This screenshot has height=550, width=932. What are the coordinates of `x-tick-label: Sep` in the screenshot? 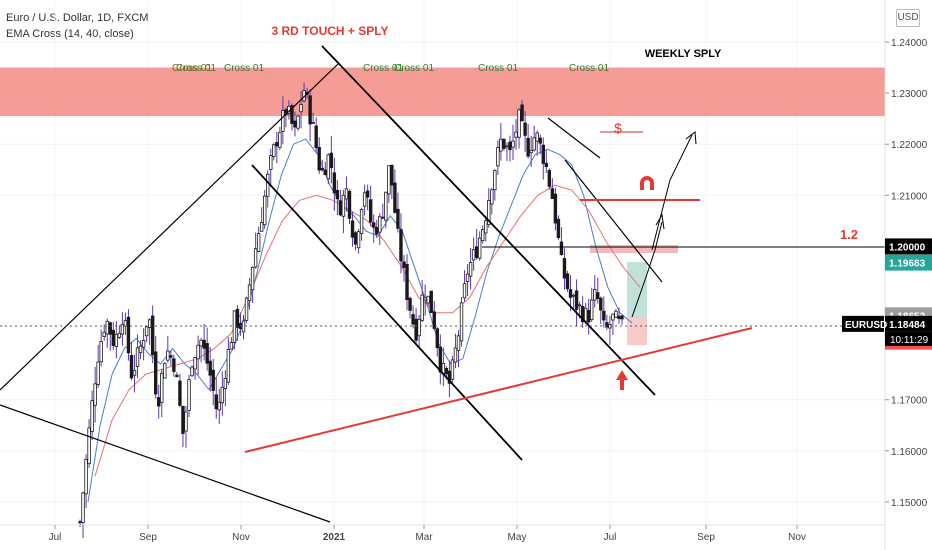 It's located at (706, 537).